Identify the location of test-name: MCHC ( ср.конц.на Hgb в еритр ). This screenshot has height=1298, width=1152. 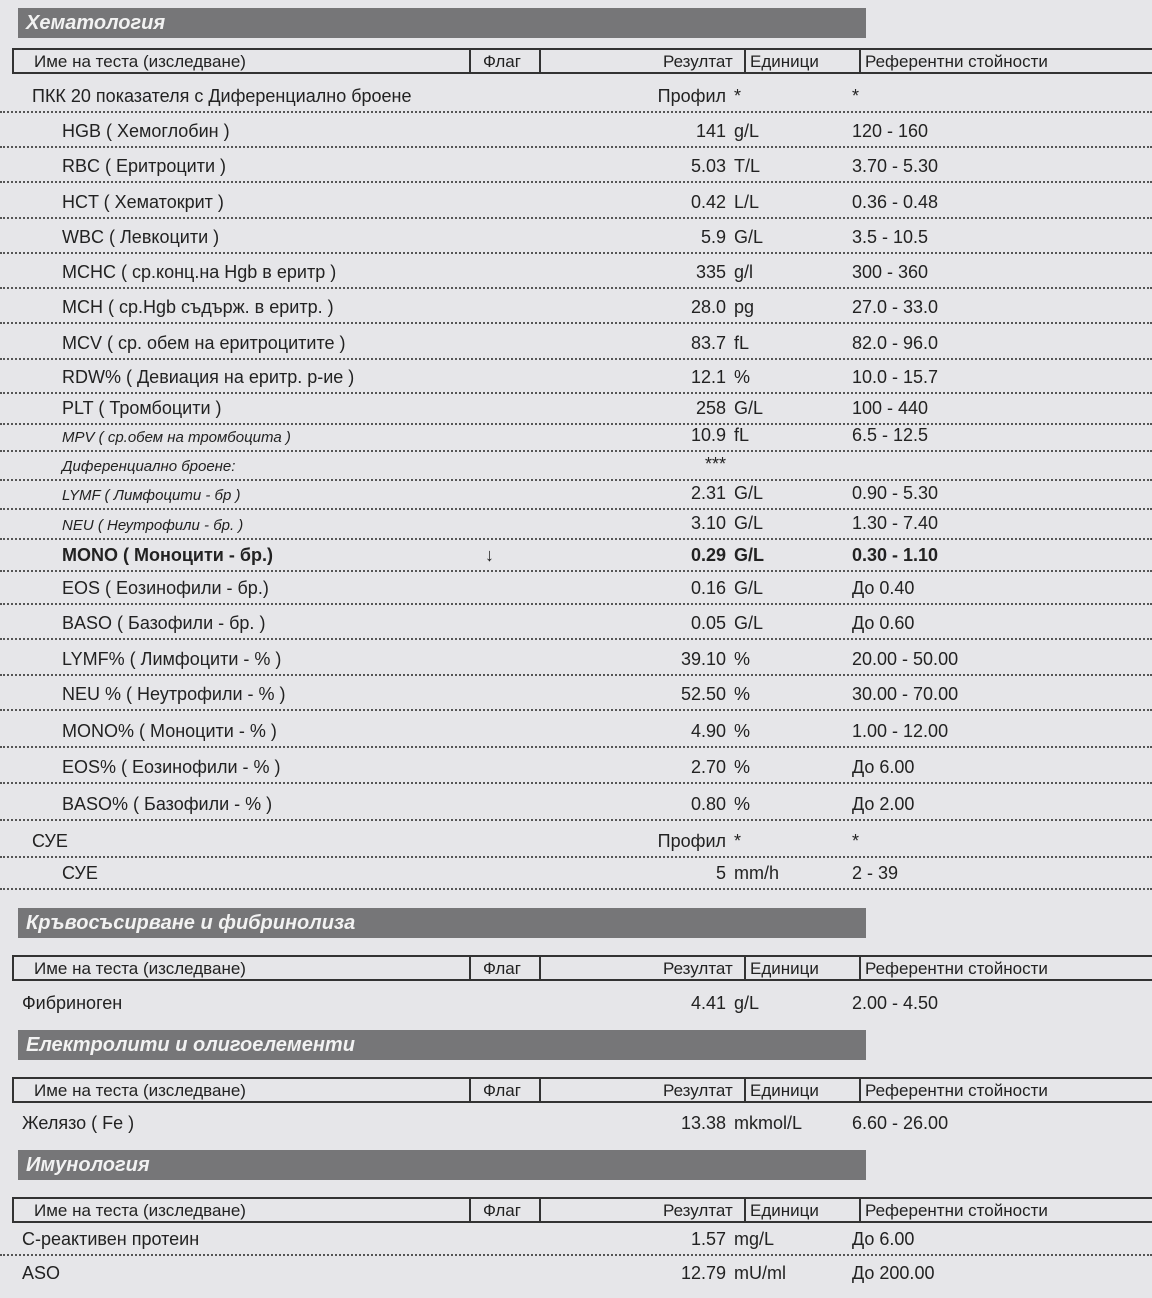
(199, 272).